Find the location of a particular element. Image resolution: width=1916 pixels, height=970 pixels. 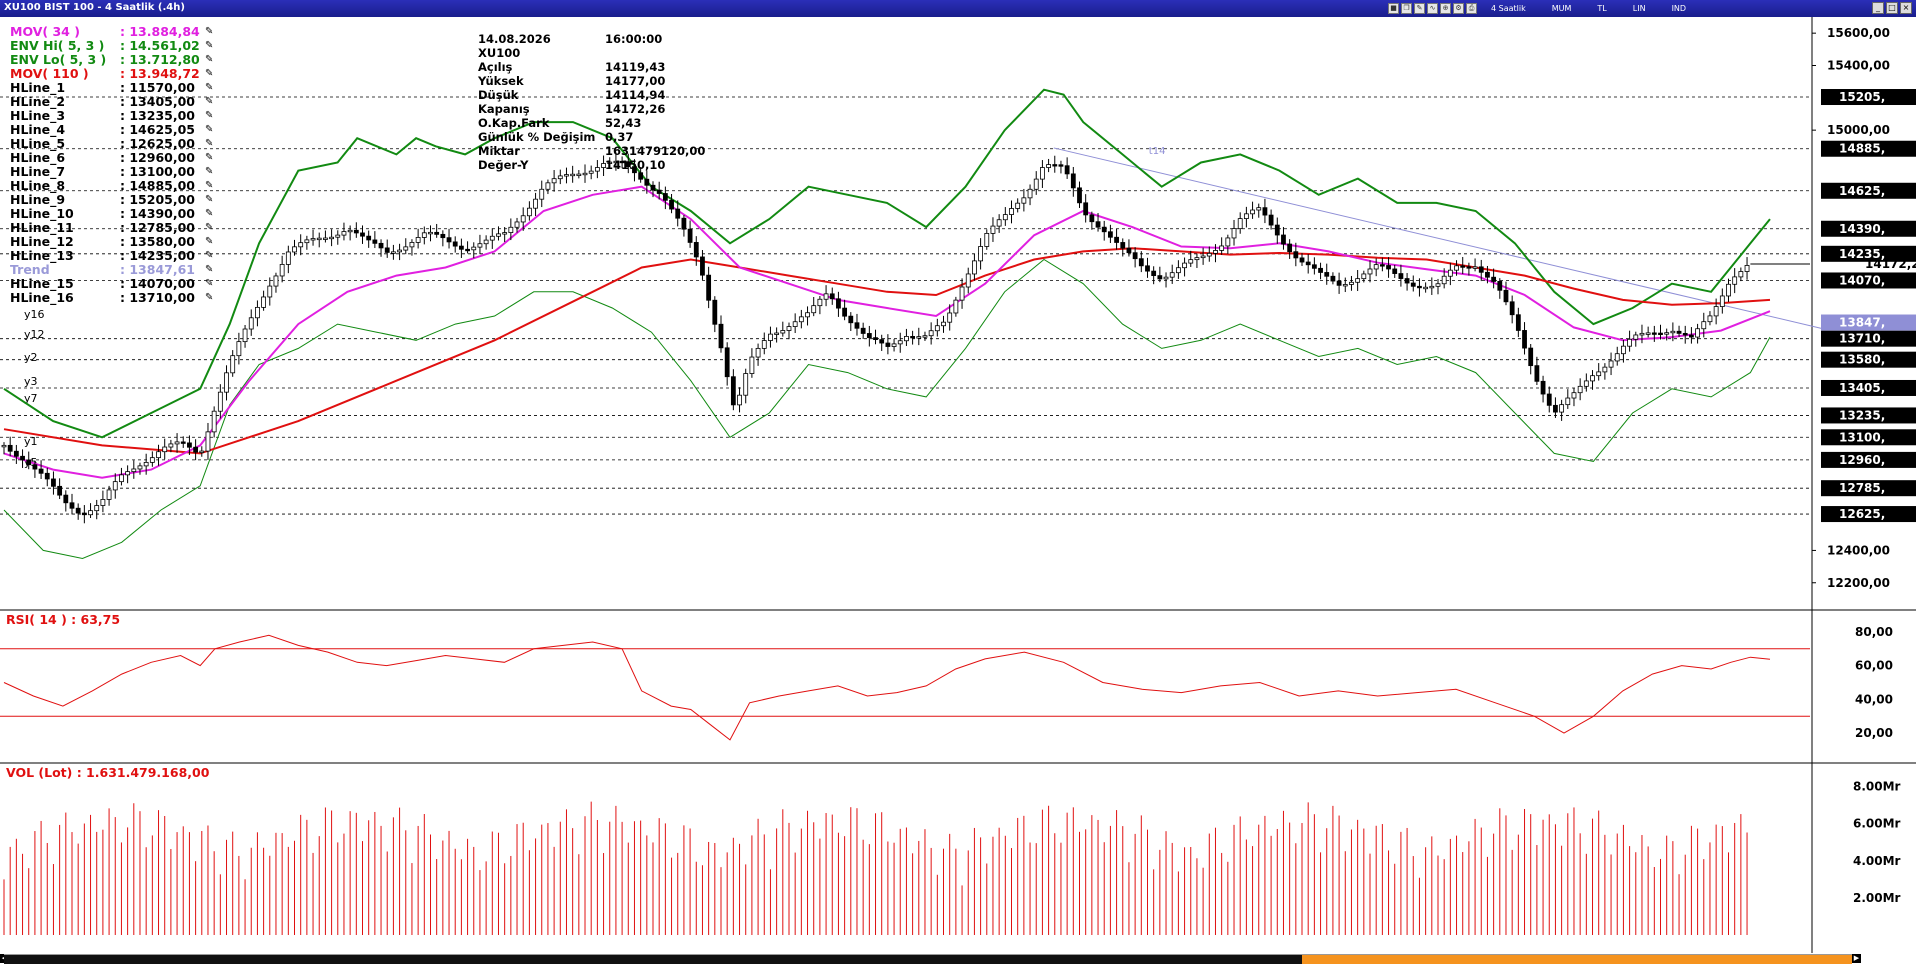

legend-row: HLine_16: 13710,00 ✎ is located at coordinates (113, 298).